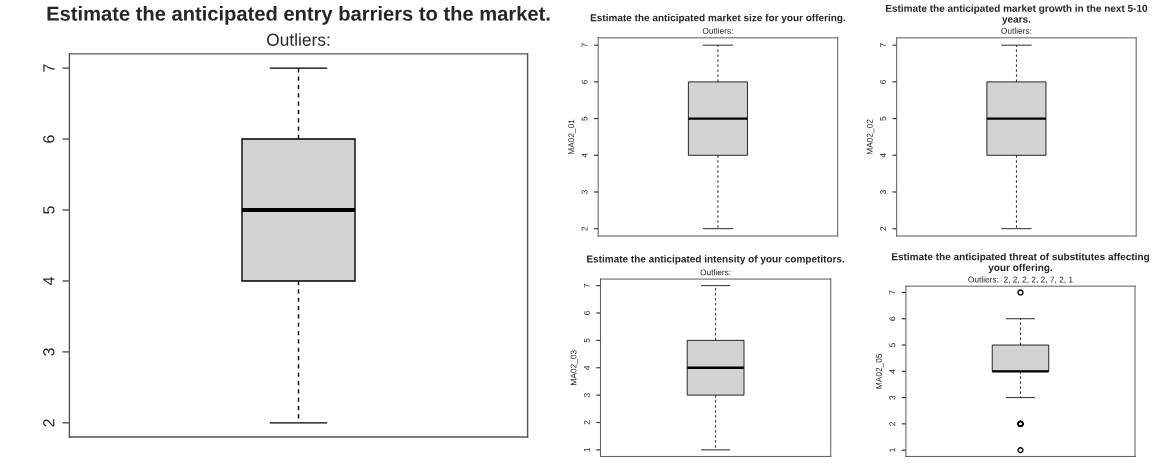  What do you see at coordinates (880, 371) in the screenshot?
I see `y-axis-title: MA02_05` at bounding box center [880, 371].